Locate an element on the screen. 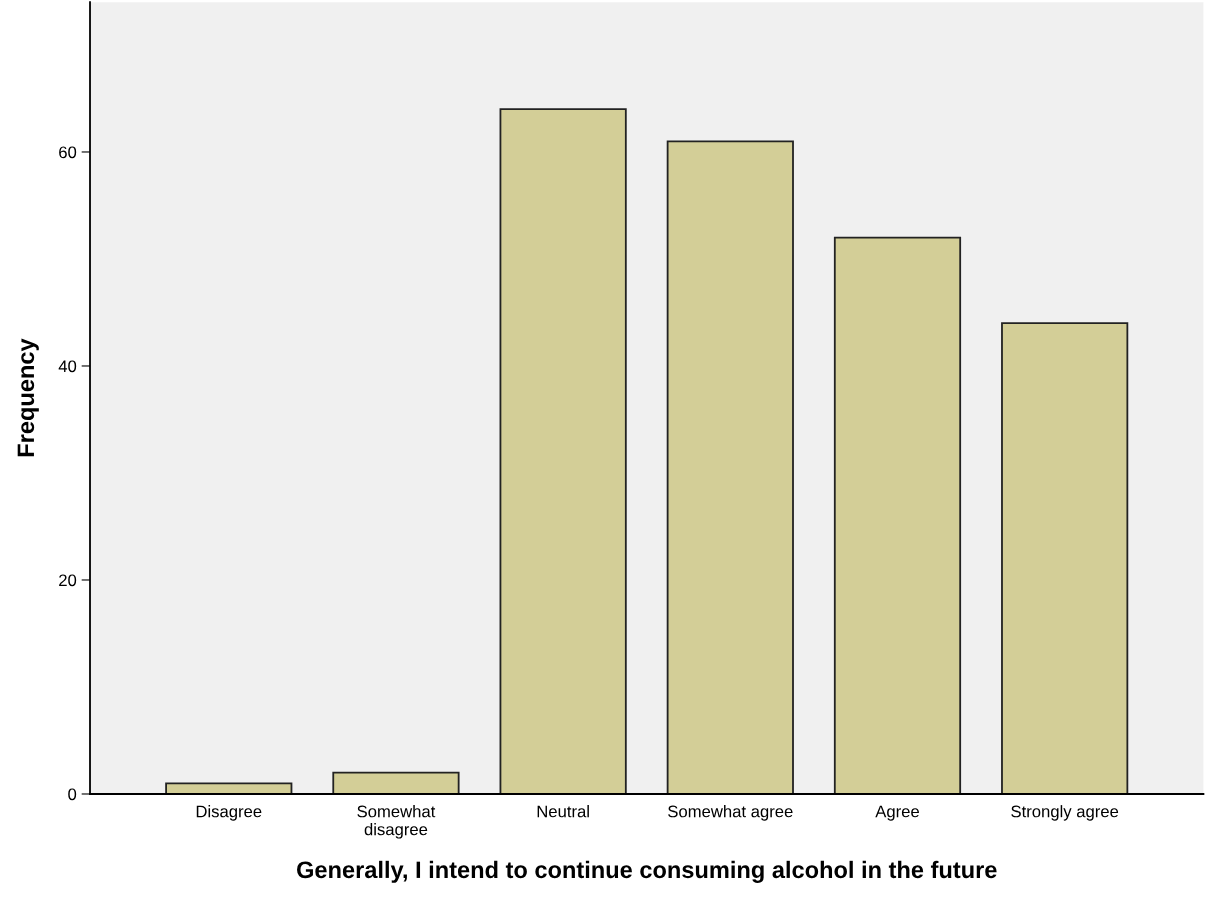 The image size is (1205, 907). y-tick-label: 20 is located at coordinates (68, 580).